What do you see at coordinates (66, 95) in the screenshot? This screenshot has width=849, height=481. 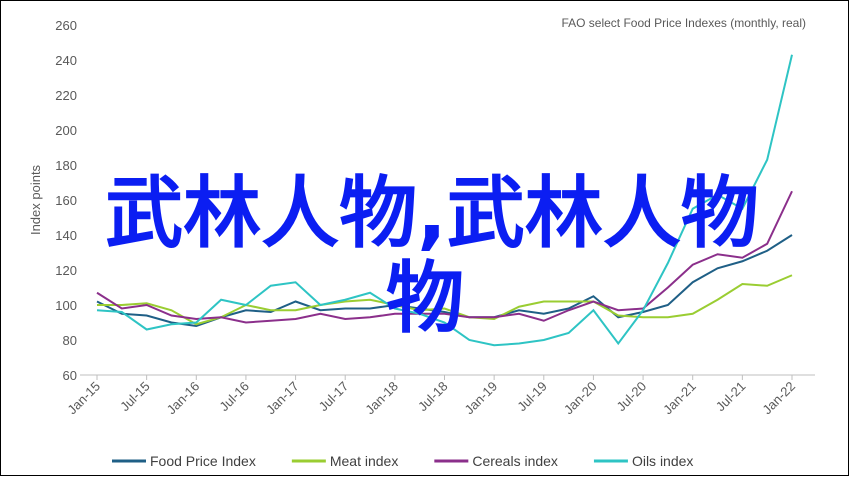 I see `y-tick-label: 220` at bounding box center [66, 95].